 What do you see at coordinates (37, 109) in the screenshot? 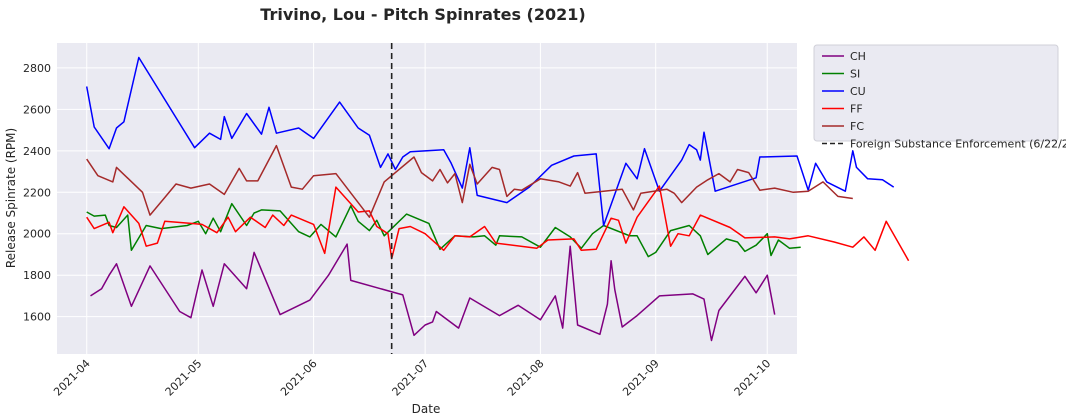
I see `y-tick-label: 2600` at bounding box center [37, 109].